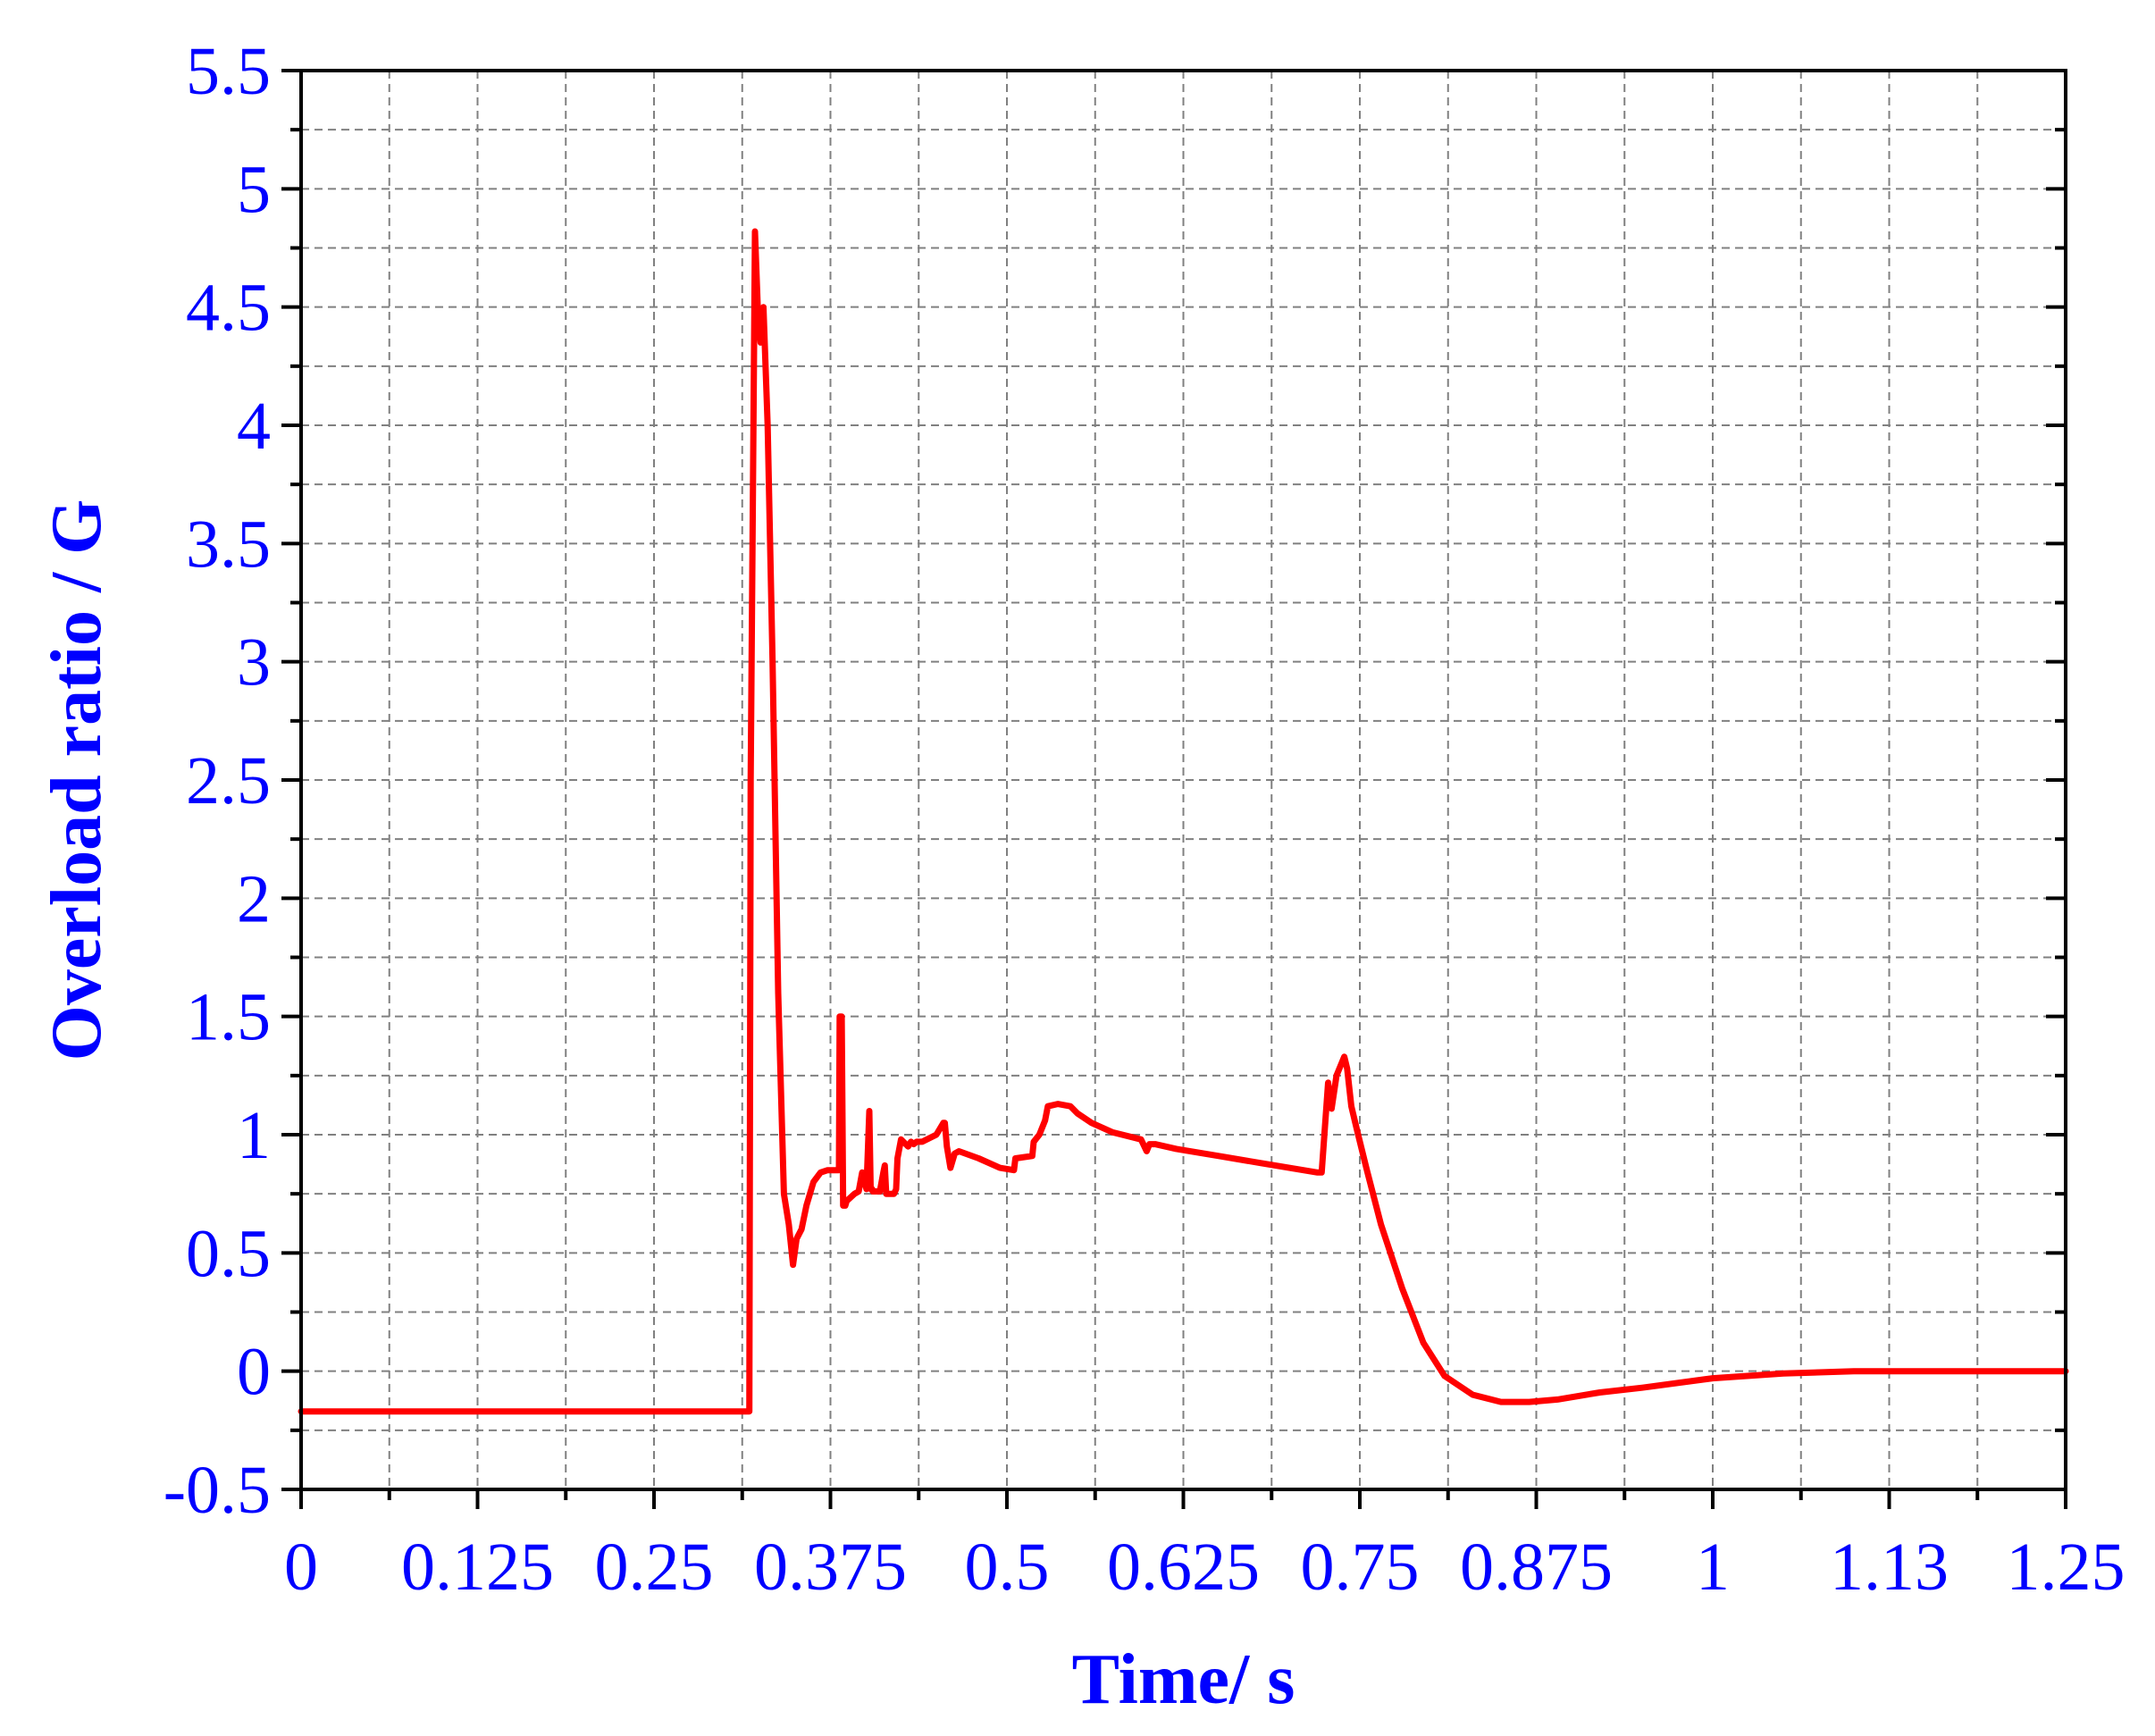  What do you see at coordinates (254, 662) in the screenshot?
I see `y-tick-label: 3` at bounding box center [254, 662].